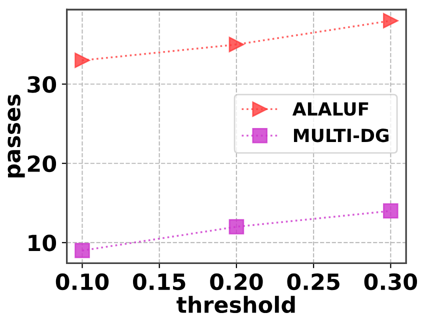 Image resolution: width=423 pixels, height=321 pixels. Describe the element at coordinates (236, 281) in the screenshot. I see `x-tick-label: 0.20` at that location.